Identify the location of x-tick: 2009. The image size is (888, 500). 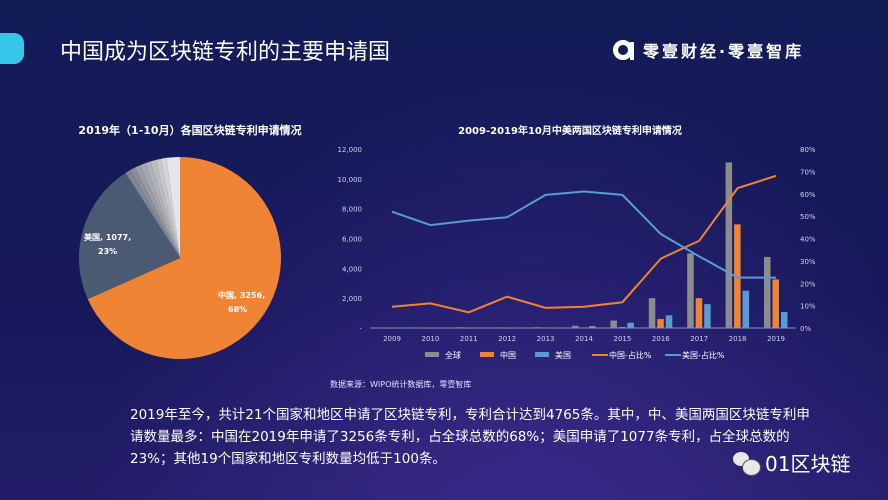
(392, 339).